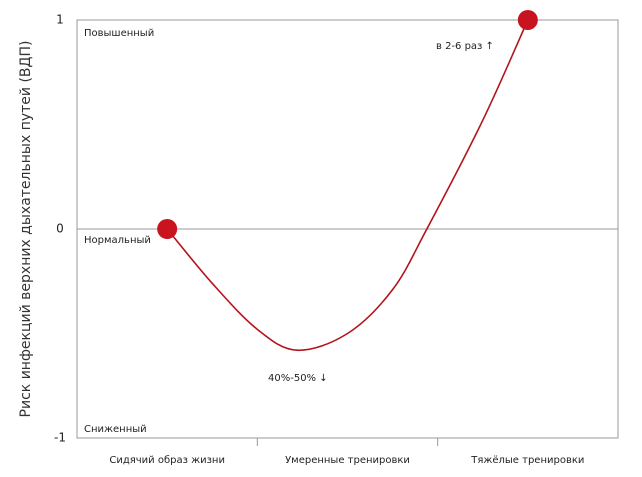 The image size is (642, 477). I want to click on annotation: в 2-6 раз ↑, so click(465, 46).